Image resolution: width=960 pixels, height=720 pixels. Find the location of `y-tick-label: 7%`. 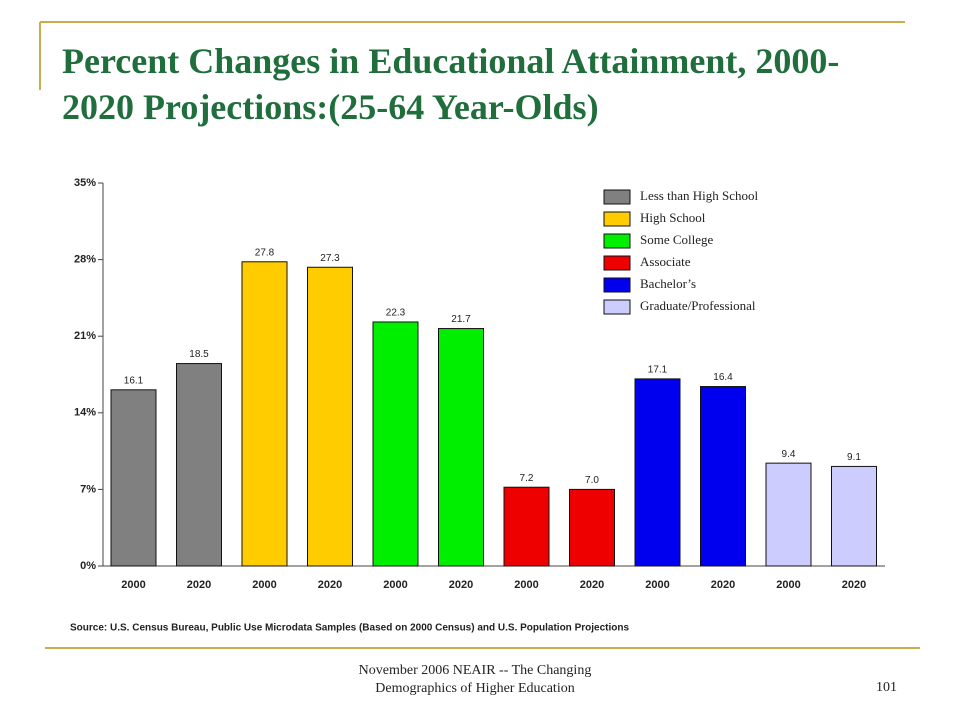

y-tick-label: 7% is located at coordinates (88, 489).